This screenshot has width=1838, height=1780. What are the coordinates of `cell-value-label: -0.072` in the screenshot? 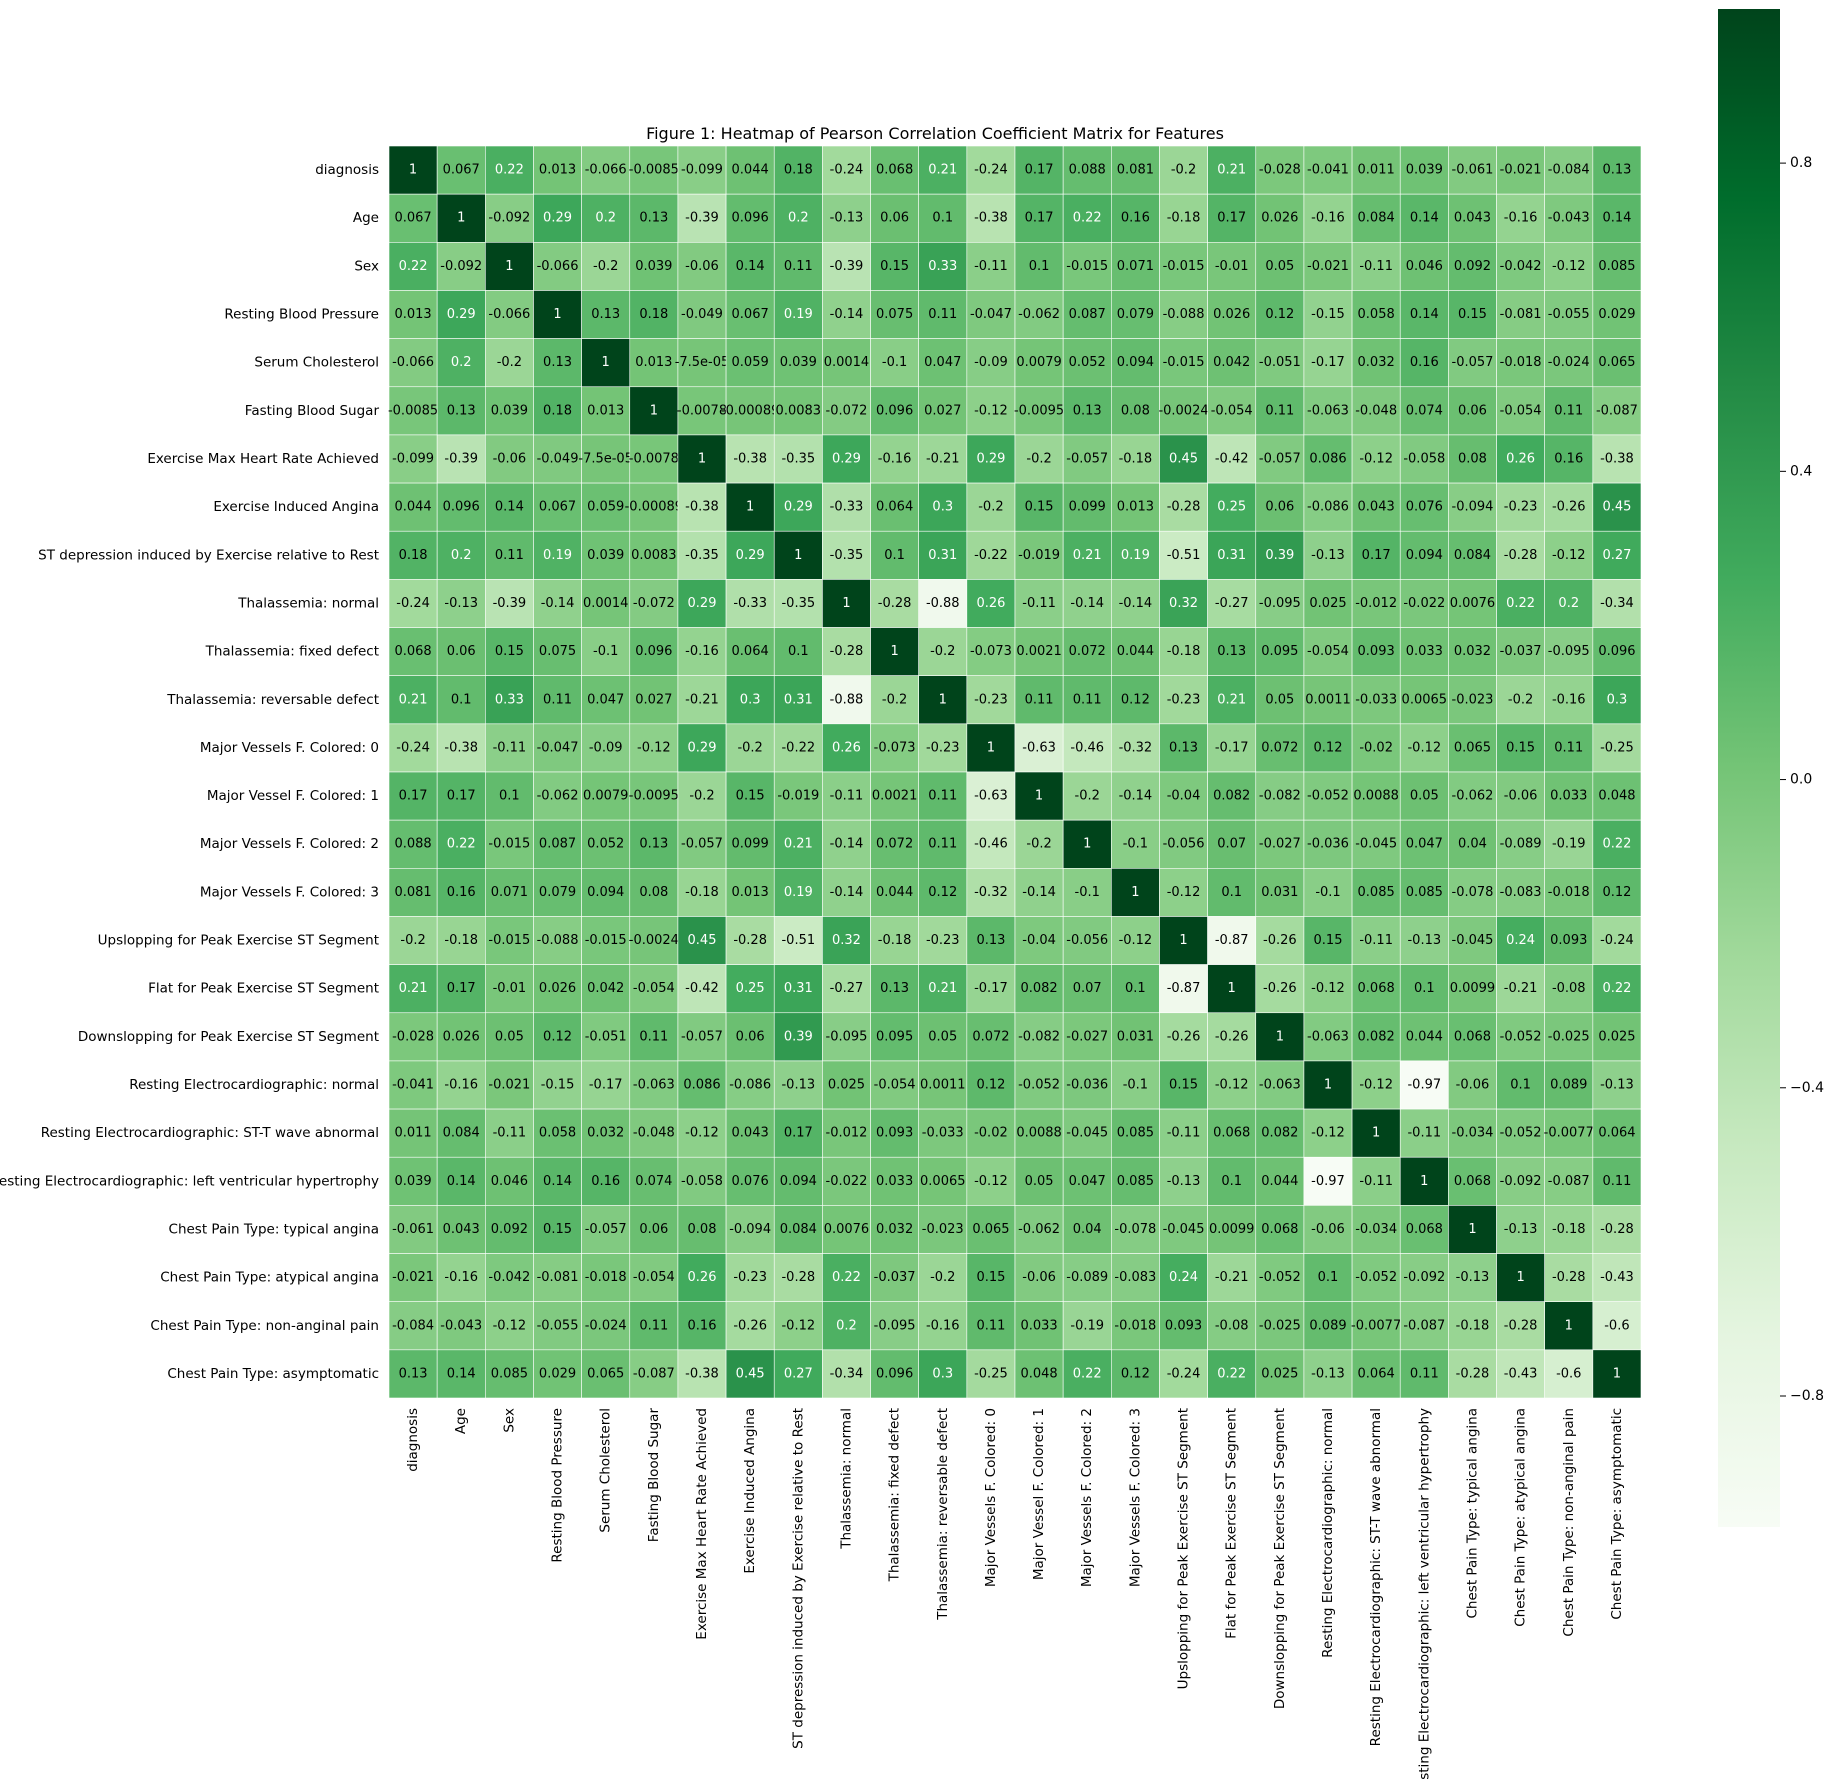 It's located at (654, 603).